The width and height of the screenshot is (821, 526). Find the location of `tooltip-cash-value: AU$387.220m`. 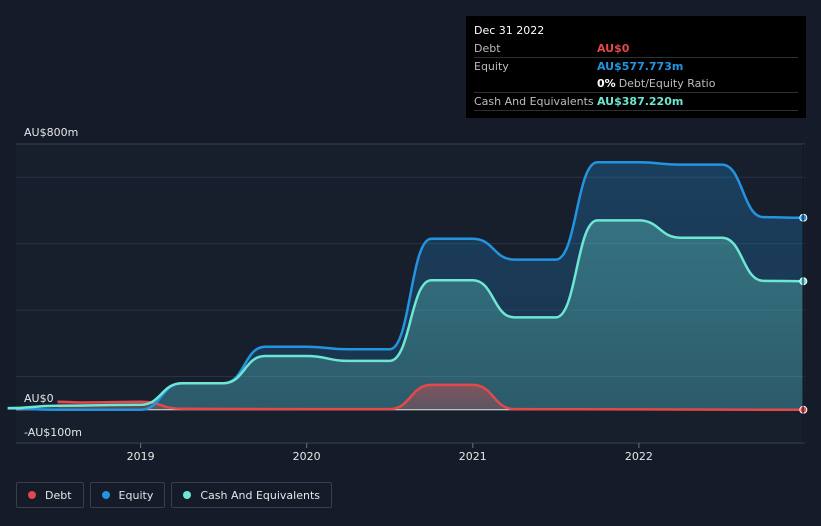

tooltip-cash-value: AU$387.220m is located at coordinates (640, 101).